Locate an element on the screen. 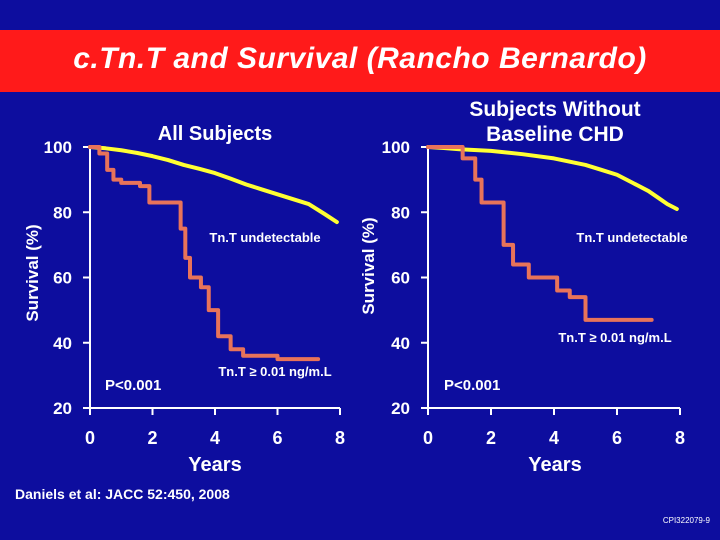 This screenshot has height=540, width=720. no-chd-x-tick-label: 8 is located at coordinates (680, 438).